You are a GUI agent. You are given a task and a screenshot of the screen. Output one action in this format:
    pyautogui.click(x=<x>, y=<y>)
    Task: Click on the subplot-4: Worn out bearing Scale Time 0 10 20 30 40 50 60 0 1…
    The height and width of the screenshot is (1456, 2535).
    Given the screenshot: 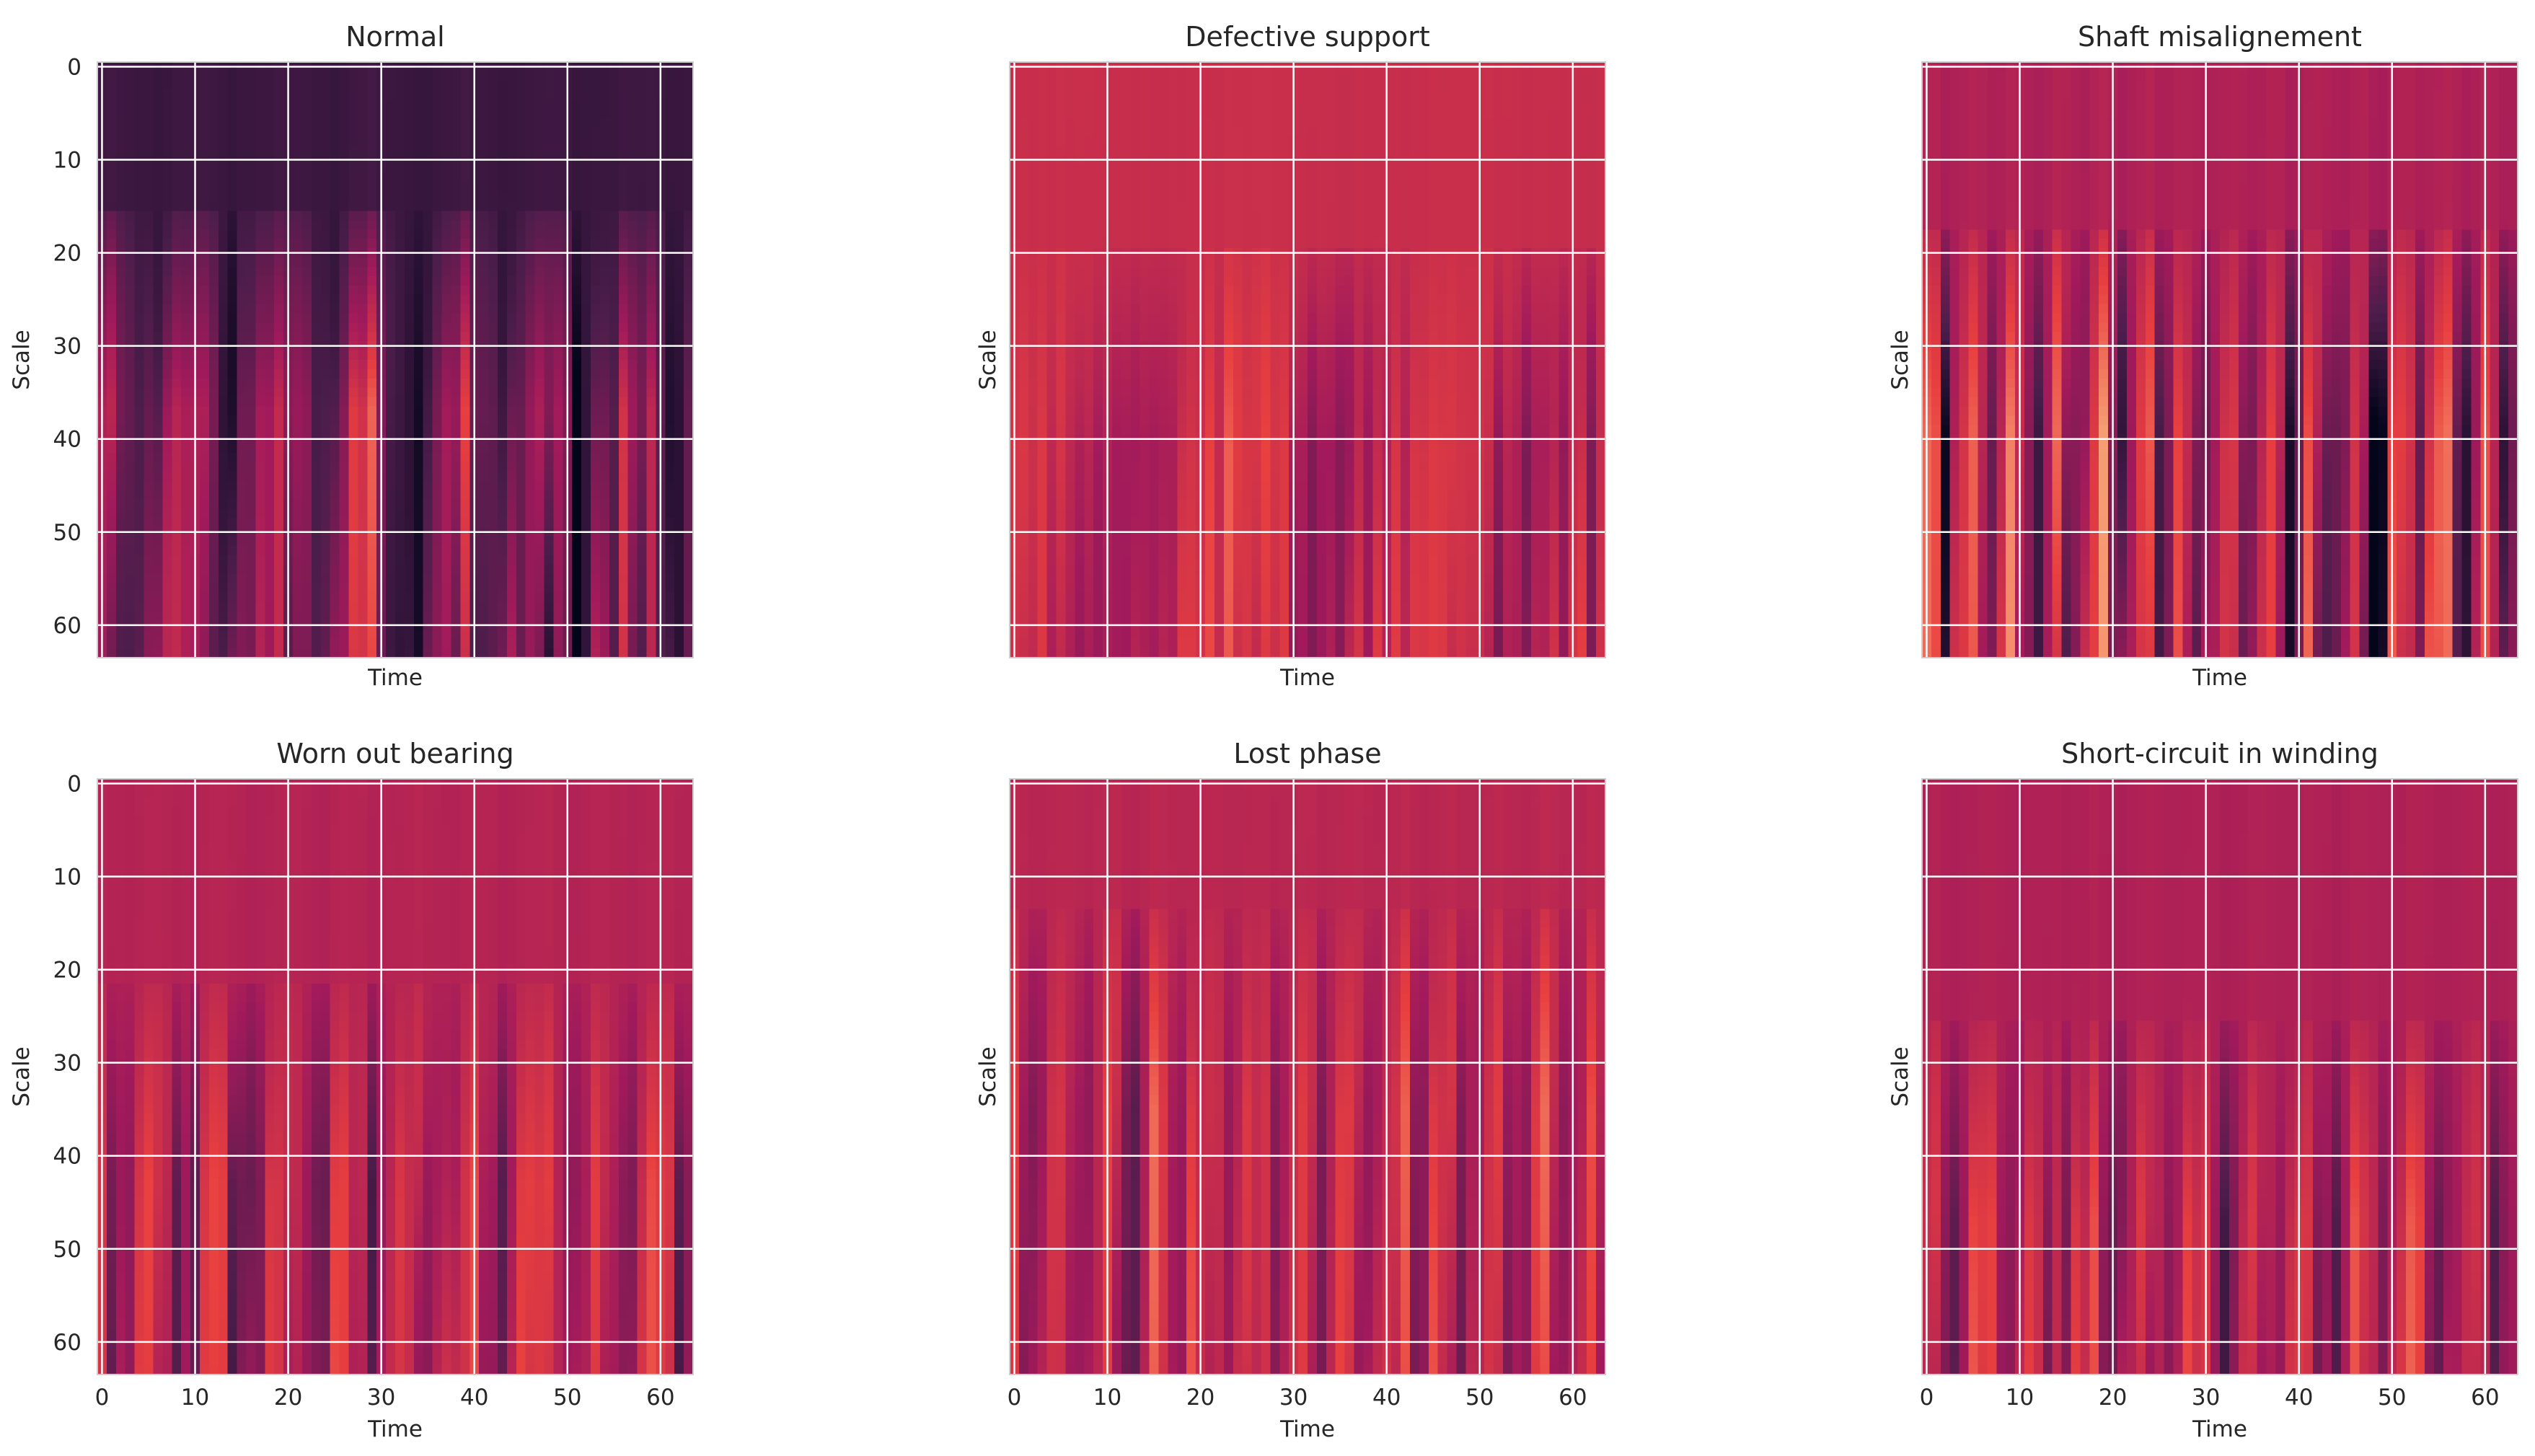 What is the action you would take?
    pyautogui.click(x=351, y=1090)
    